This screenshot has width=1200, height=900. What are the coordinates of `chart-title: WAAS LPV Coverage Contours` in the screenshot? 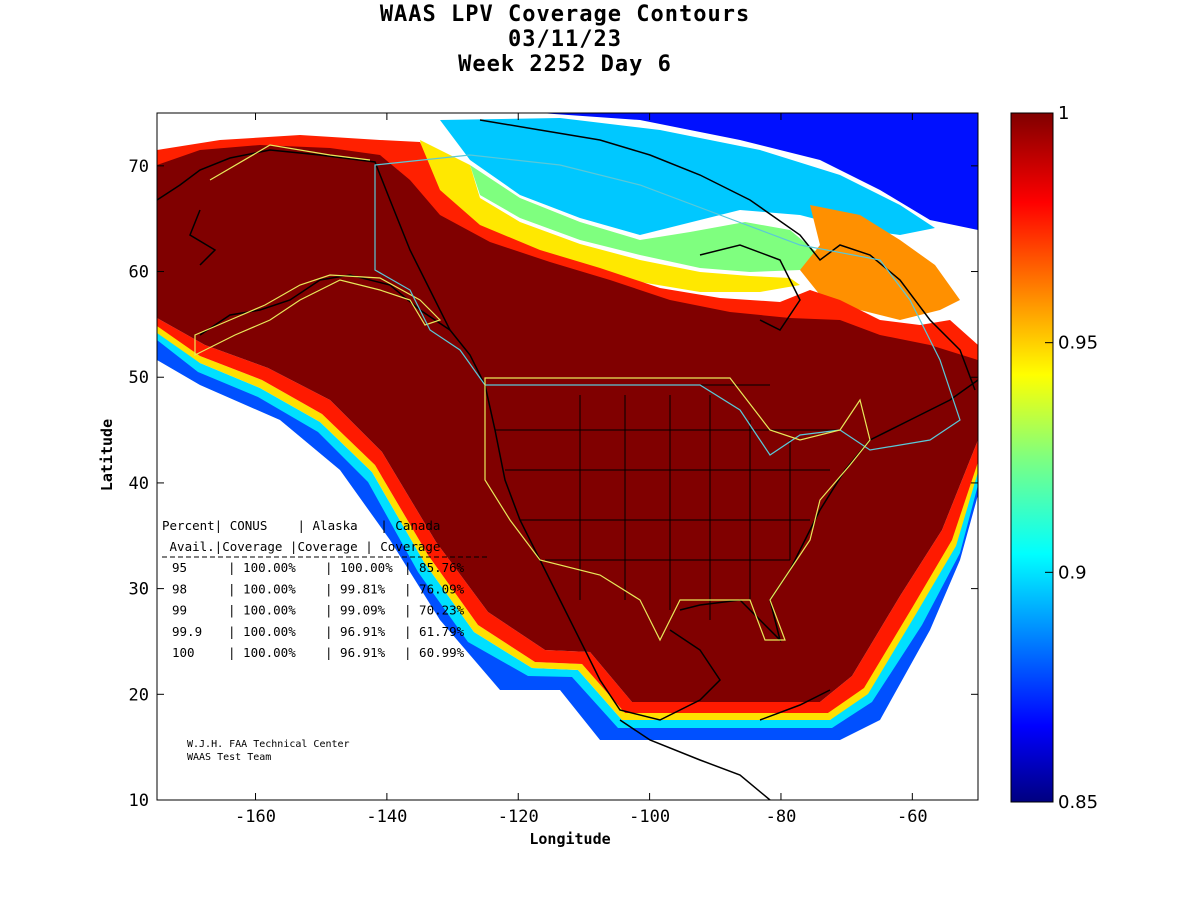 It's located at (565, 14).